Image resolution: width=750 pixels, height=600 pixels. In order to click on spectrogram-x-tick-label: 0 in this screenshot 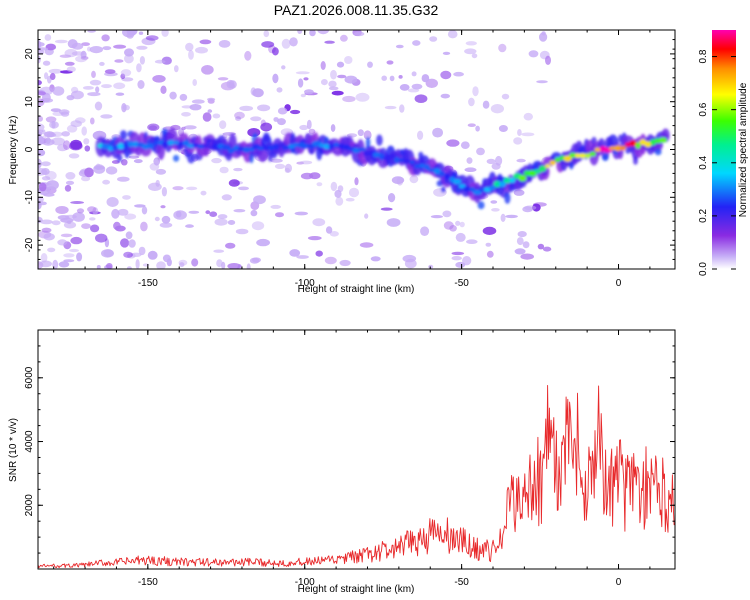, I will do `click(619, 283)`.